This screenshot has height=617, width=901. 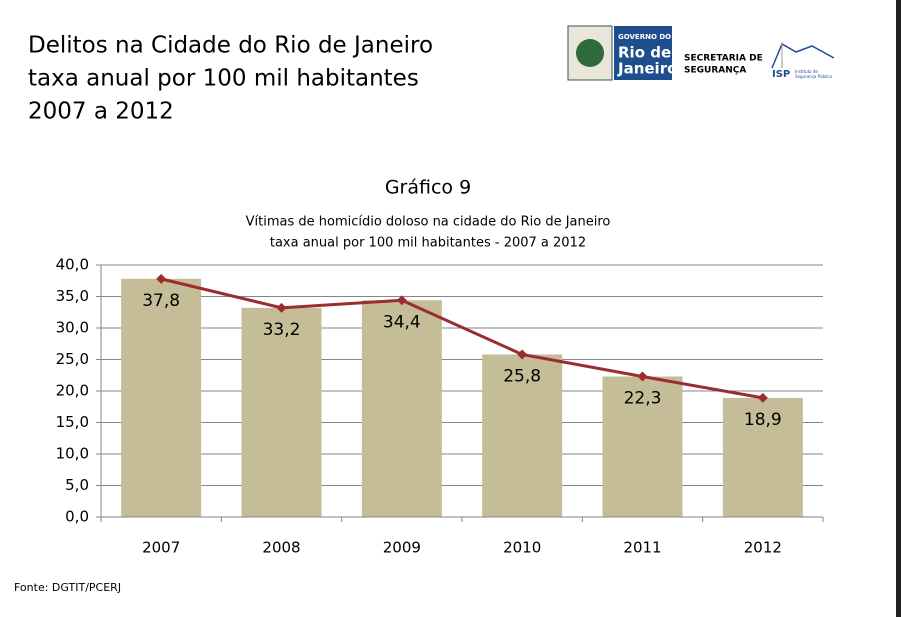 I want to click on chart-title: Gráfico 9, so click(x=428, y=188).